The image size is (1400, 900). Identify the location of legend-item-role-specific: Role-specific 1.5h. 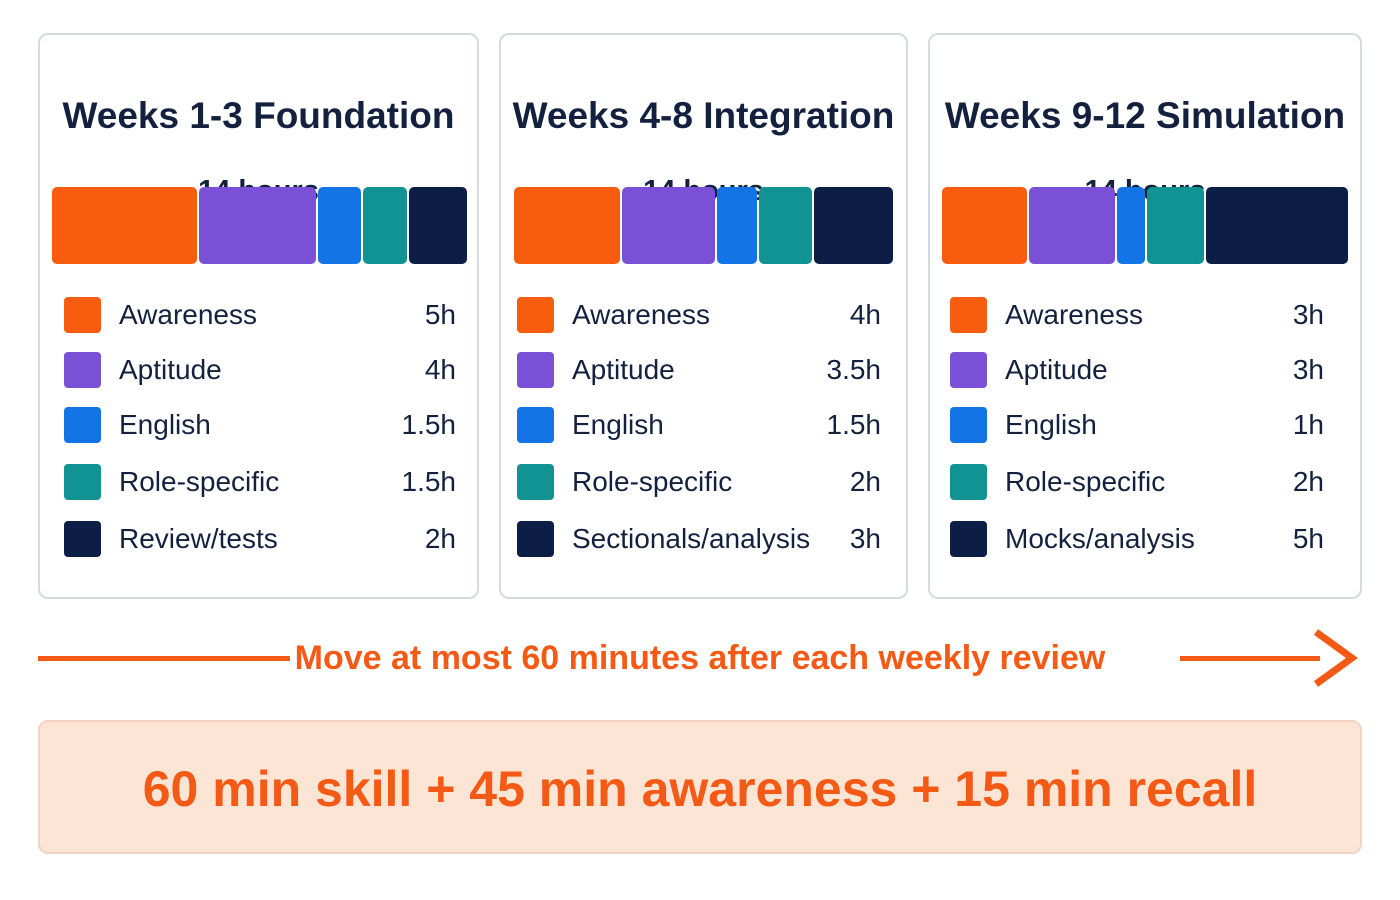
(260, 482).